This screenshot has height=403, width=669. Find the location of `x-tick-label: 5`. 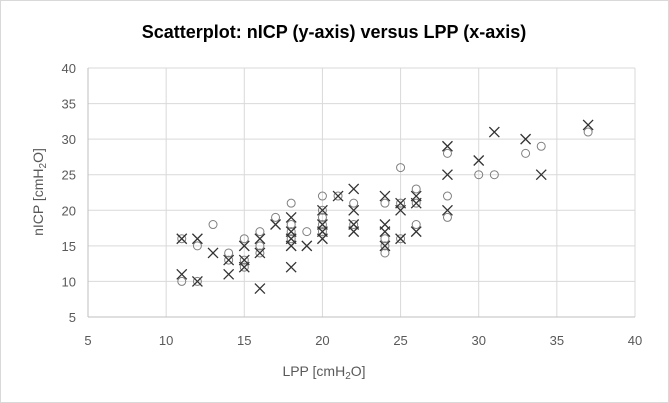

x-tick-label: 5 is located at coordinates (87, 340).